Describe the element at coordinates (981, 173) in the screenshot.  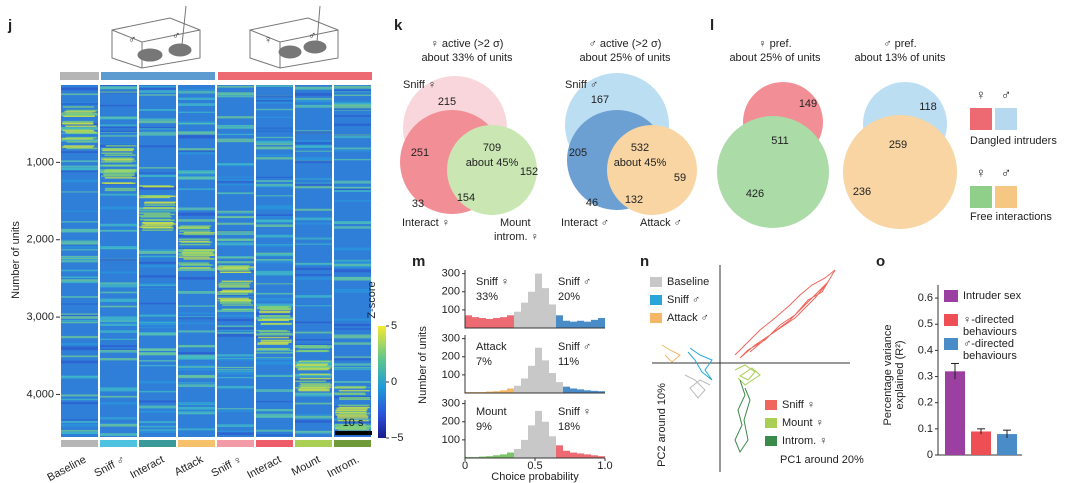
I see `legend-sex: ♀` at that location.